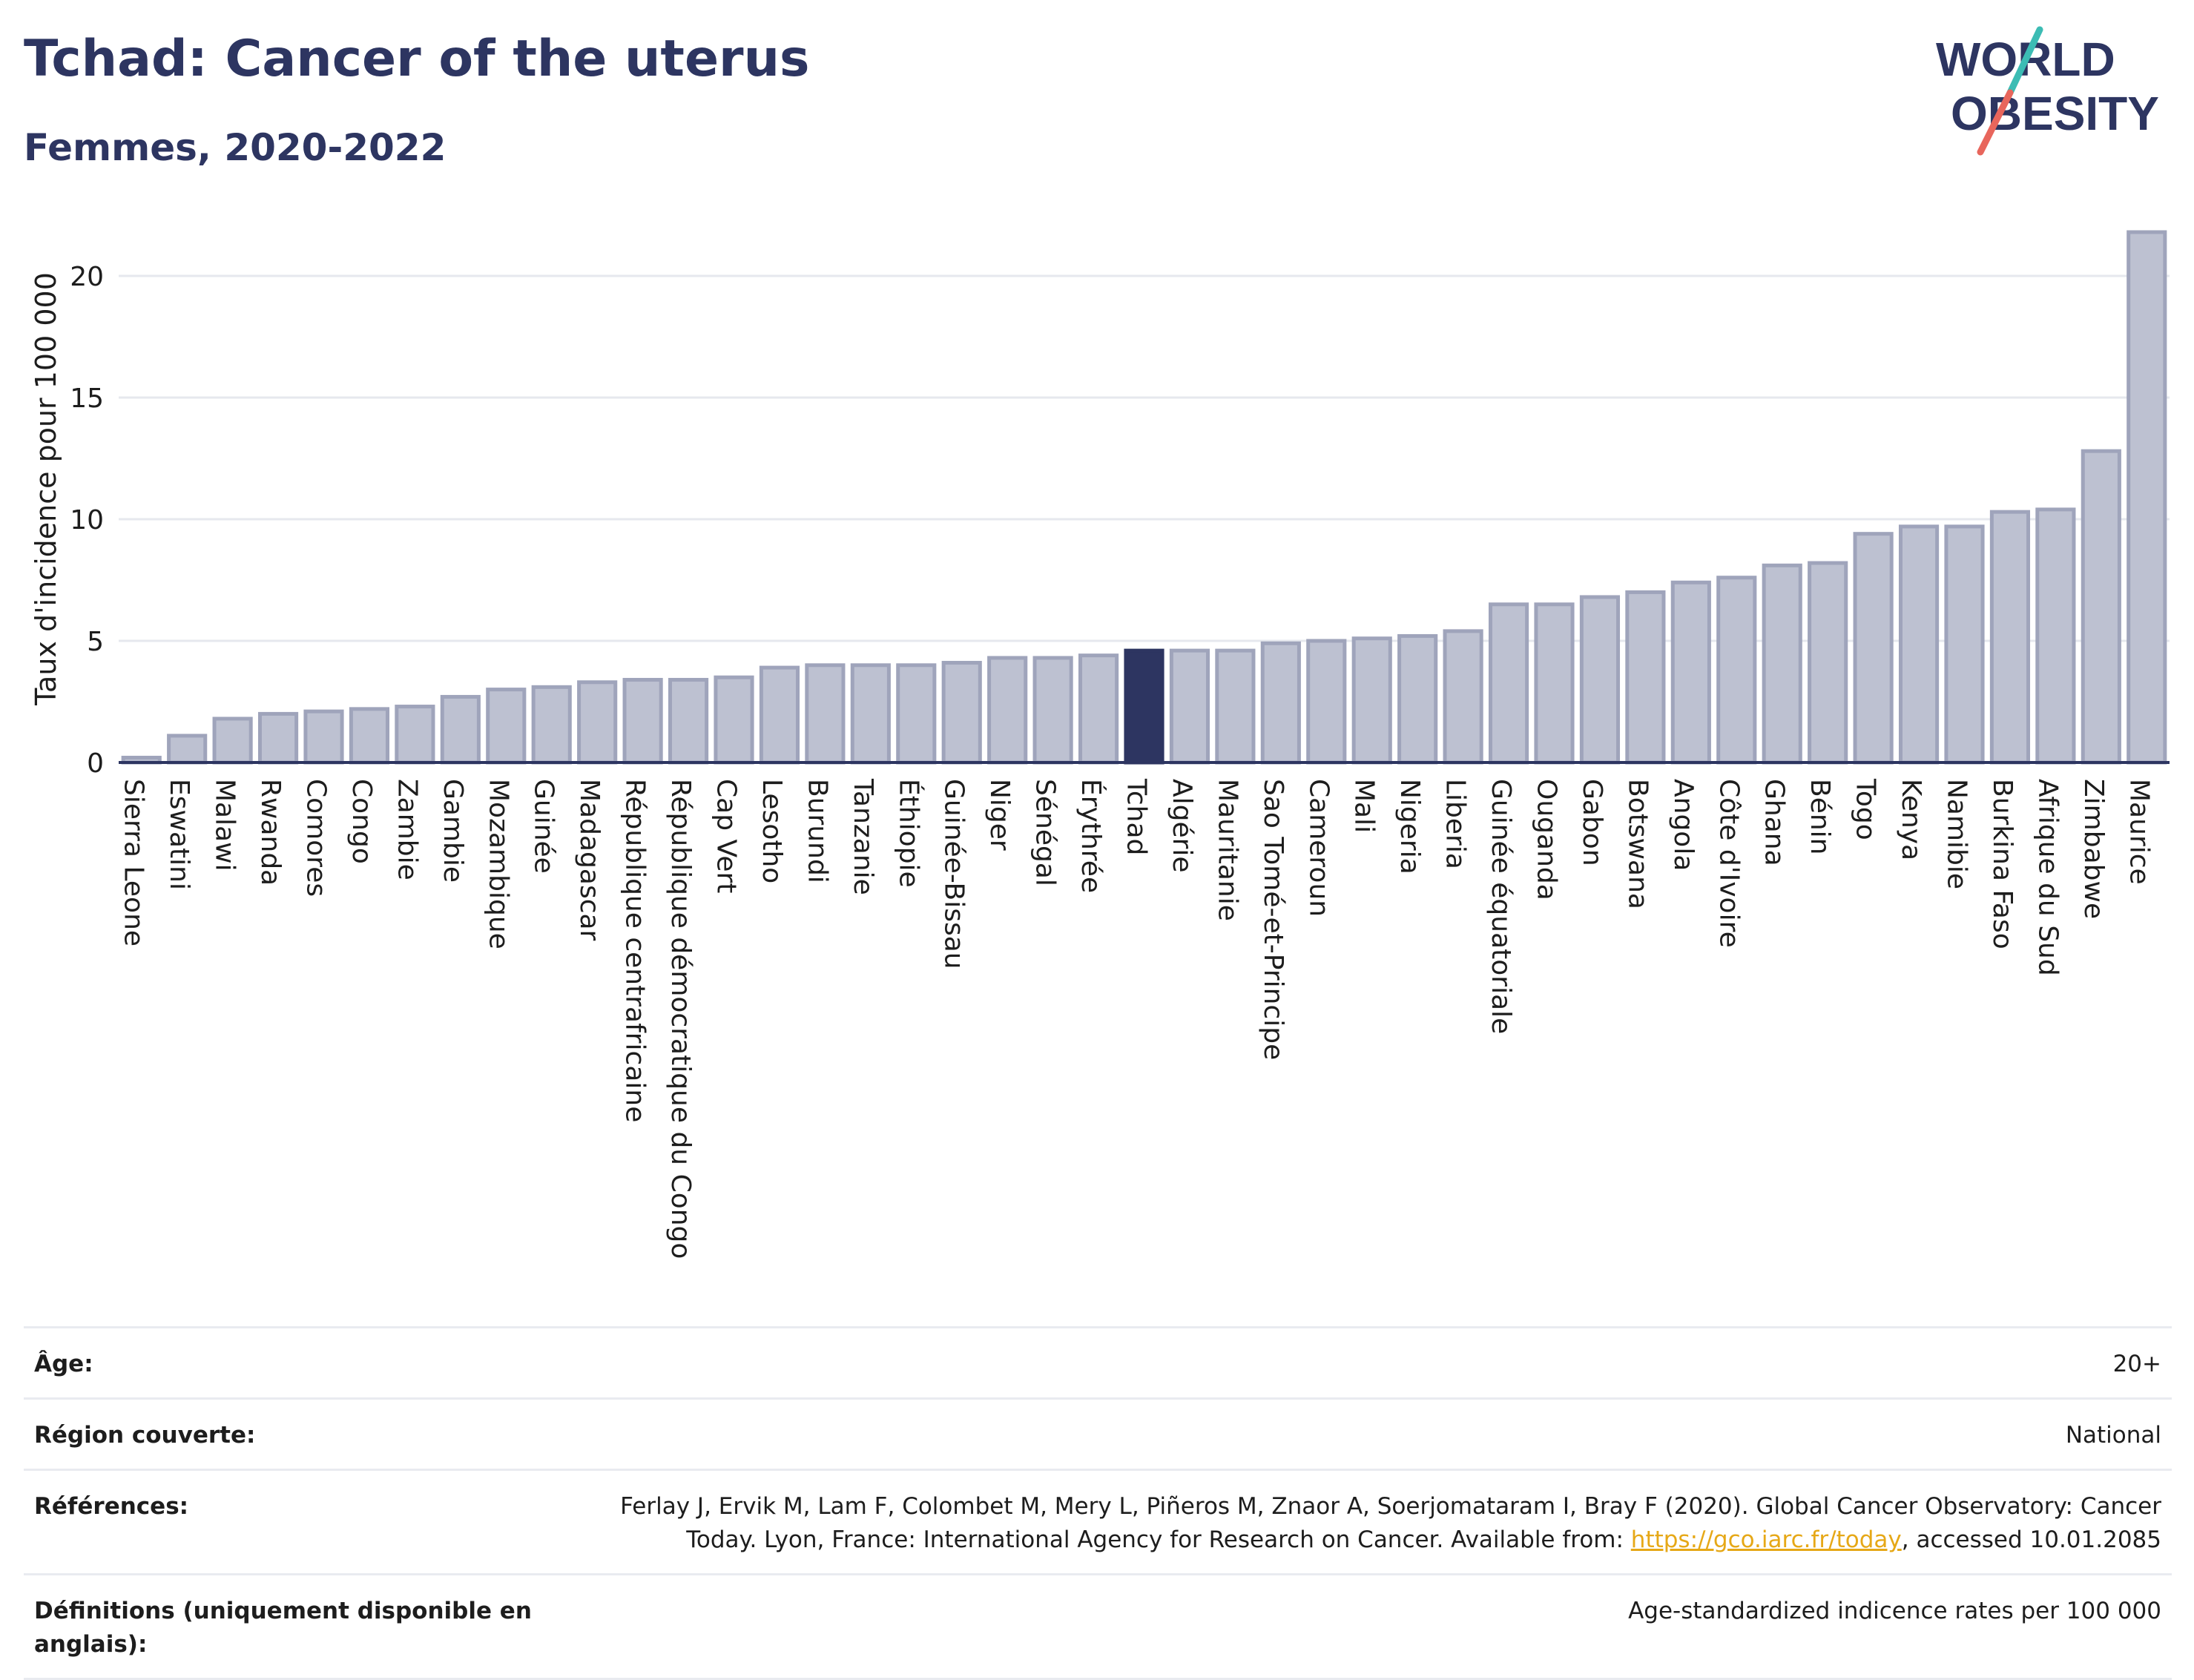 The height and width of the screenshot is (1680, 2194). Describe the element at coordinates (863, 836) in the screenshot. I see `x-tick-label: Tanzanie` at that location.